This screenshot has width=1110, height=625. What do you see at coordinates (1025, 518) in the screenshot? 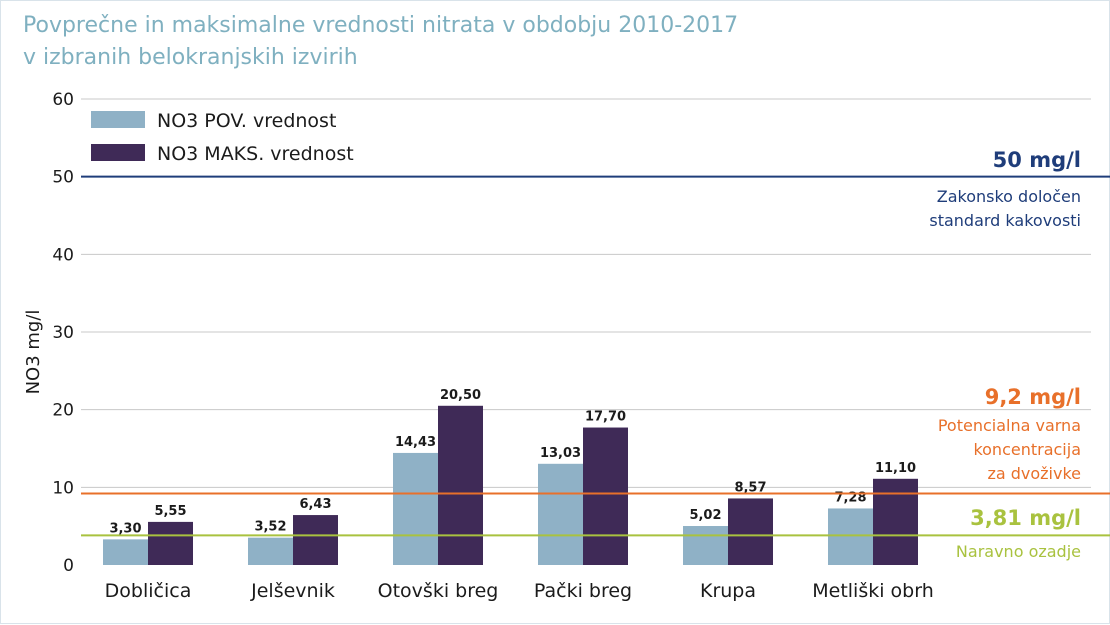
I see `reference-value-label: 3,81 mg/l` at bounding box center [1025, 518].